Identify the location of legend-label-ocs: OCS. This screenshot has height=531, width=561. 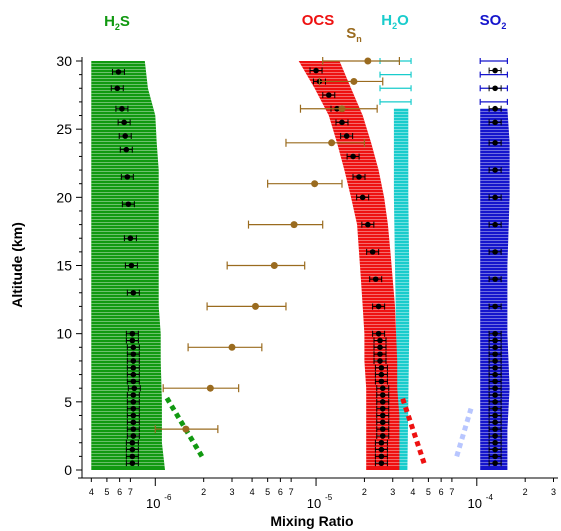
(318, 20).